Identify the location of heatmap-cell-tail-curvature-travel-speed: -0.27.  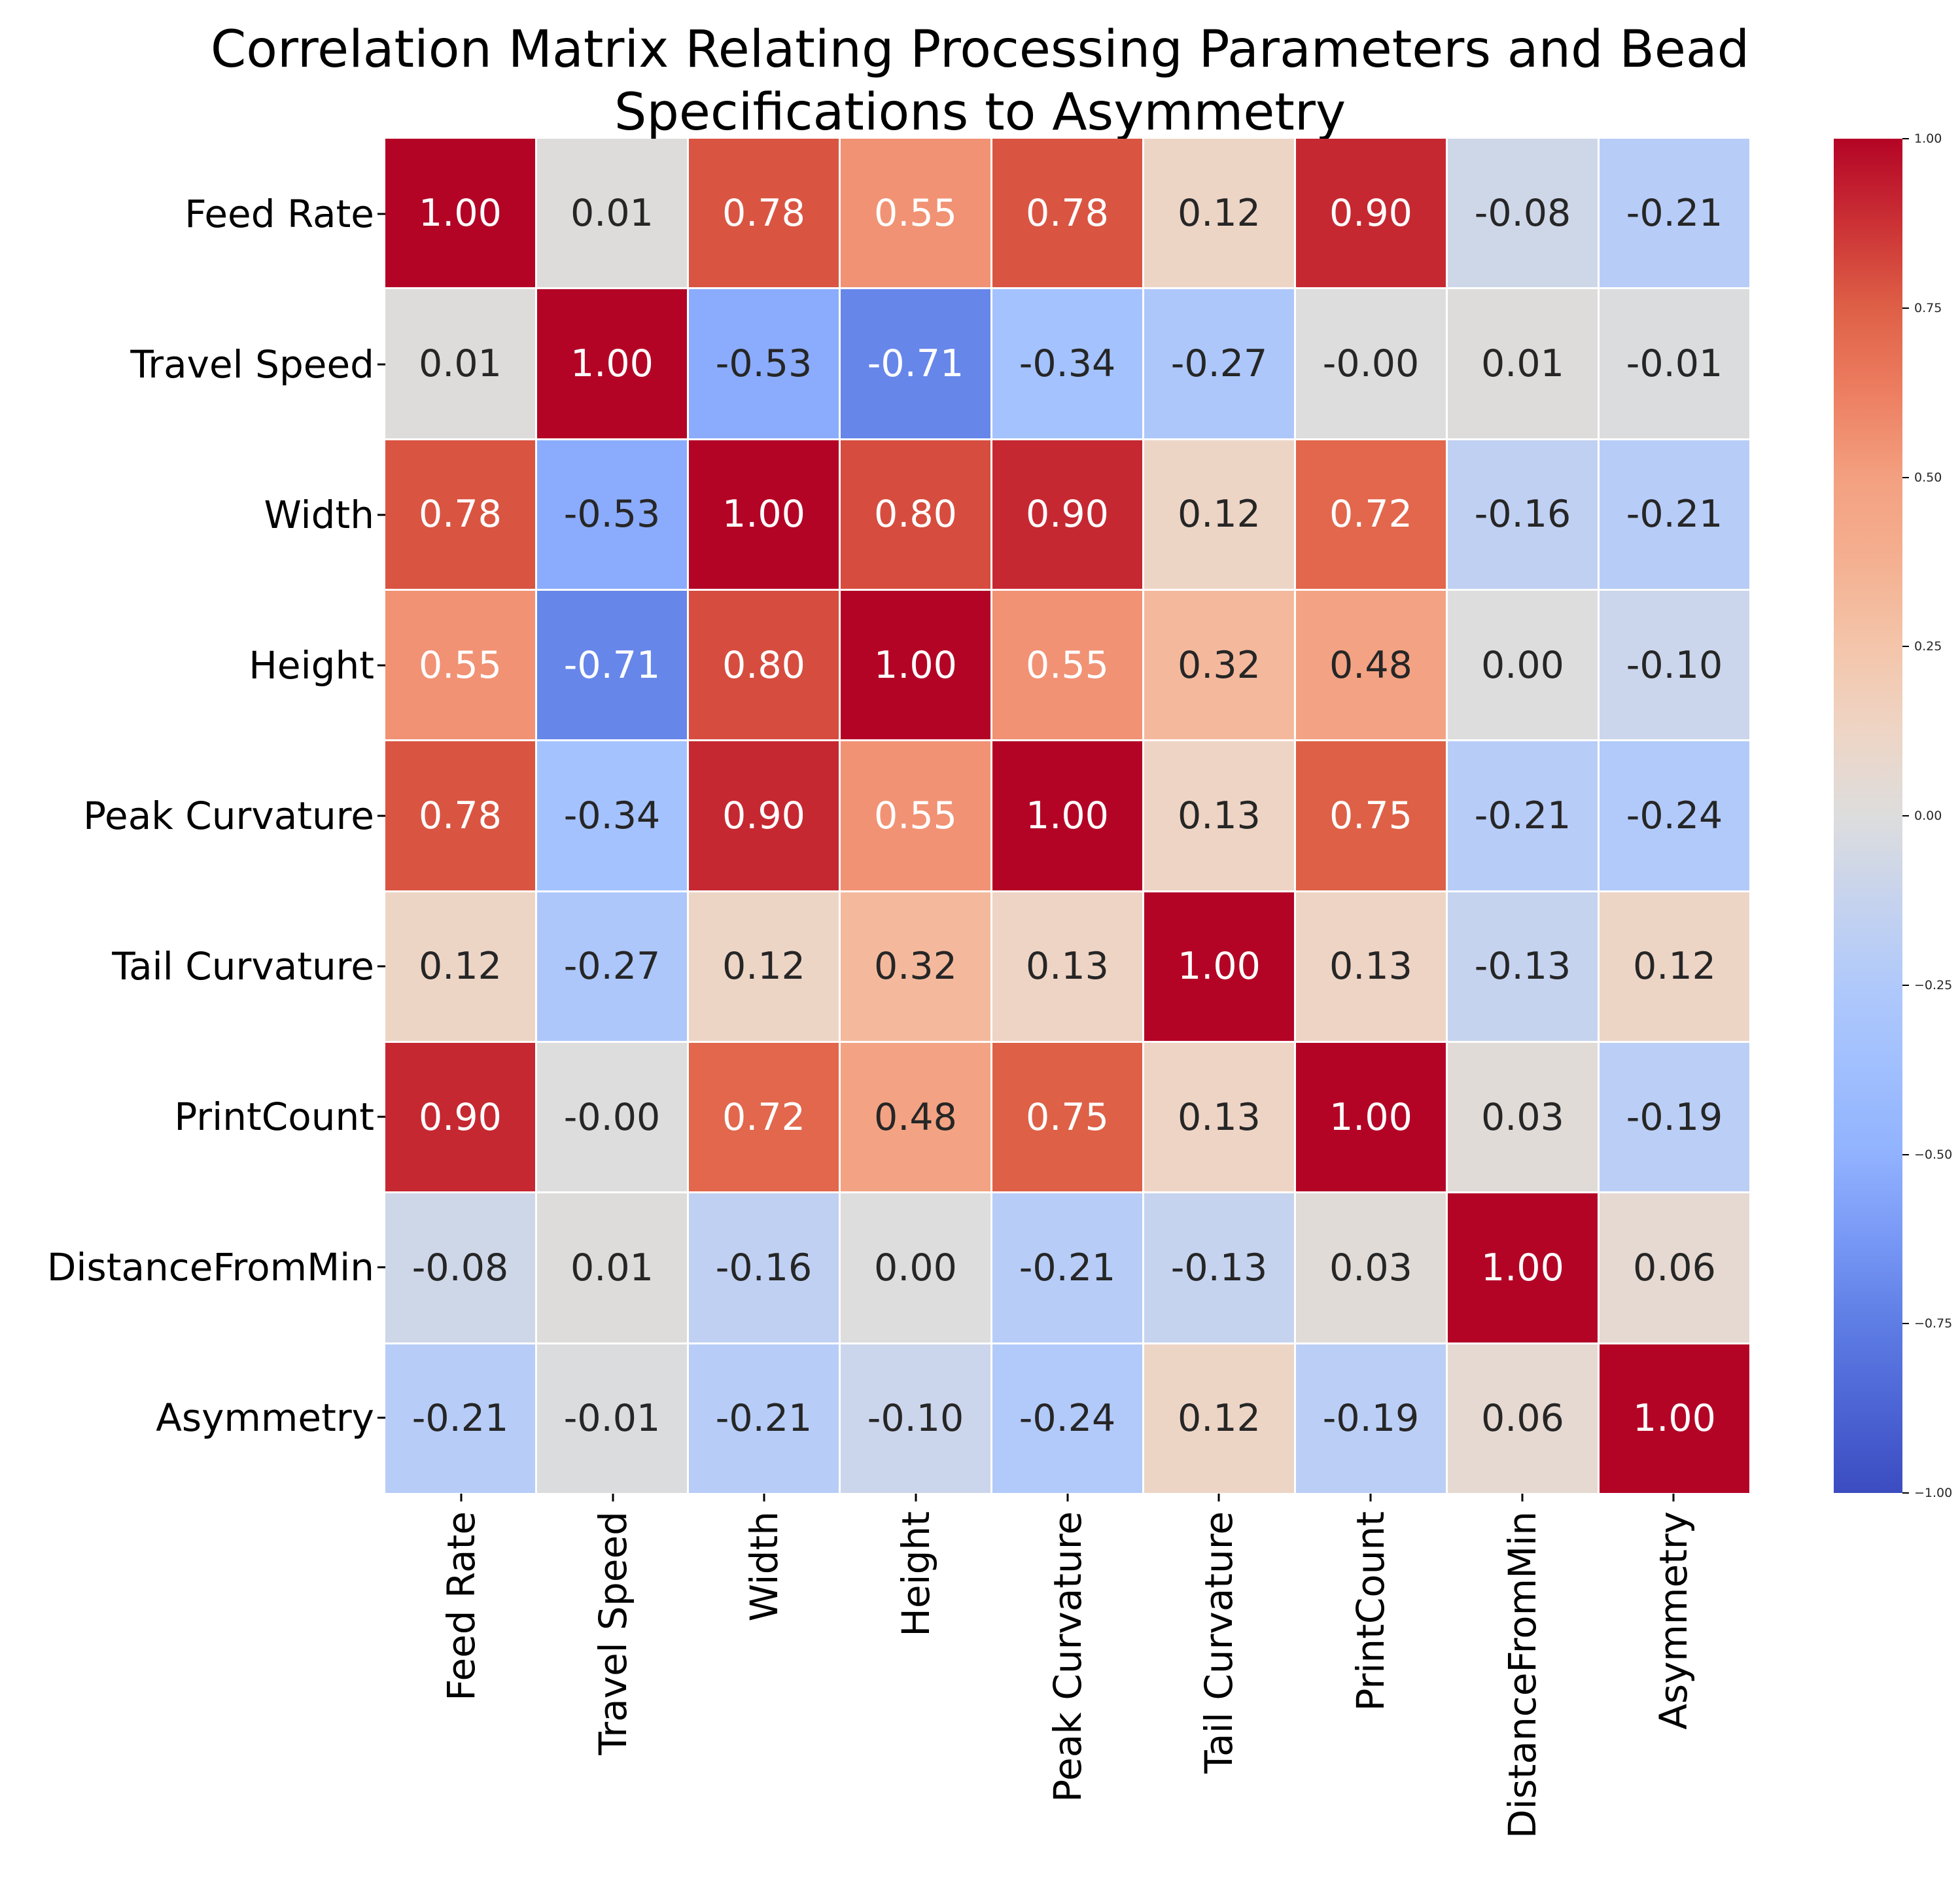
(612, 967).